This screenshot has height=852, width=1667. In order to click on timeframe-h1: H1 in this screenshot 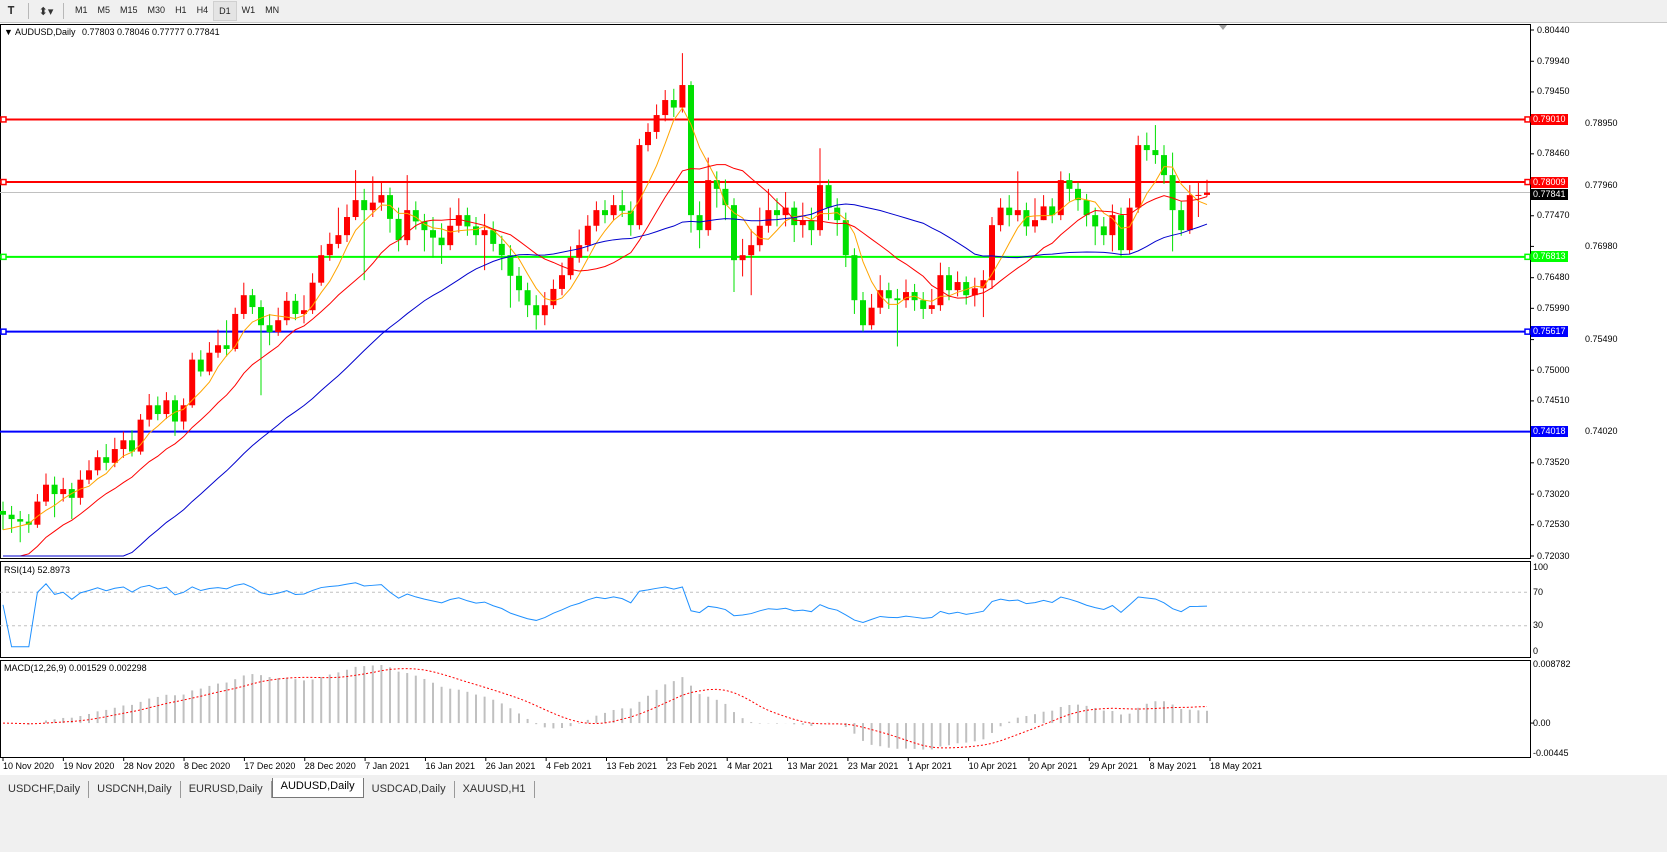, I will do `click(181, 10)`.